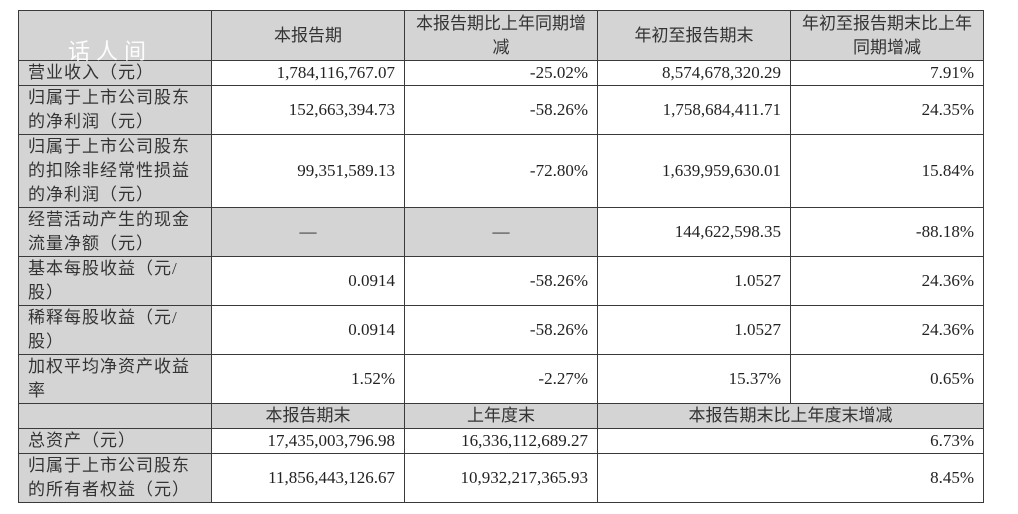 The image size is (1018, 514). What do you see at coordinates (308, 441) in the screenshot?
I see `cell-value: 17,435,003,796.98` at bounding box center [308, 441].